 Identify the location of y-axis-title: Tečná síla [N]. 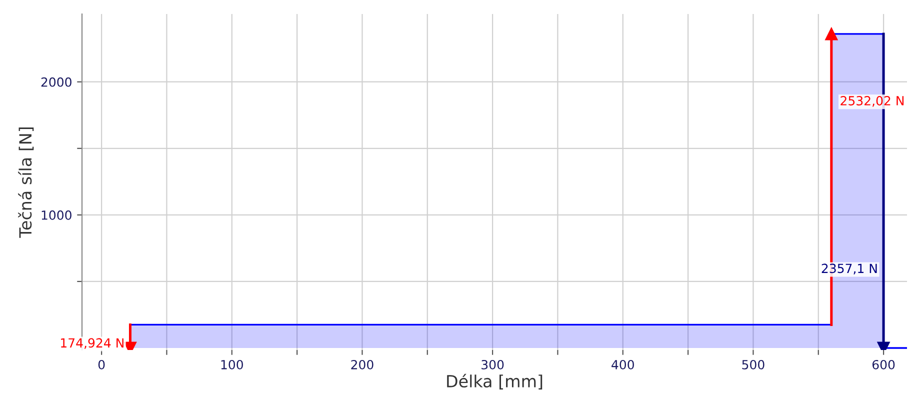
(26, 183).